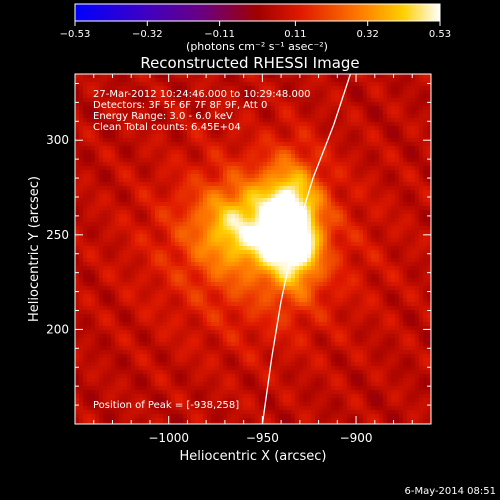  Describe the element at coordinates (450, 491) in the screenshot. I see `footer-date: 6-May-2014 08:51` at that location.